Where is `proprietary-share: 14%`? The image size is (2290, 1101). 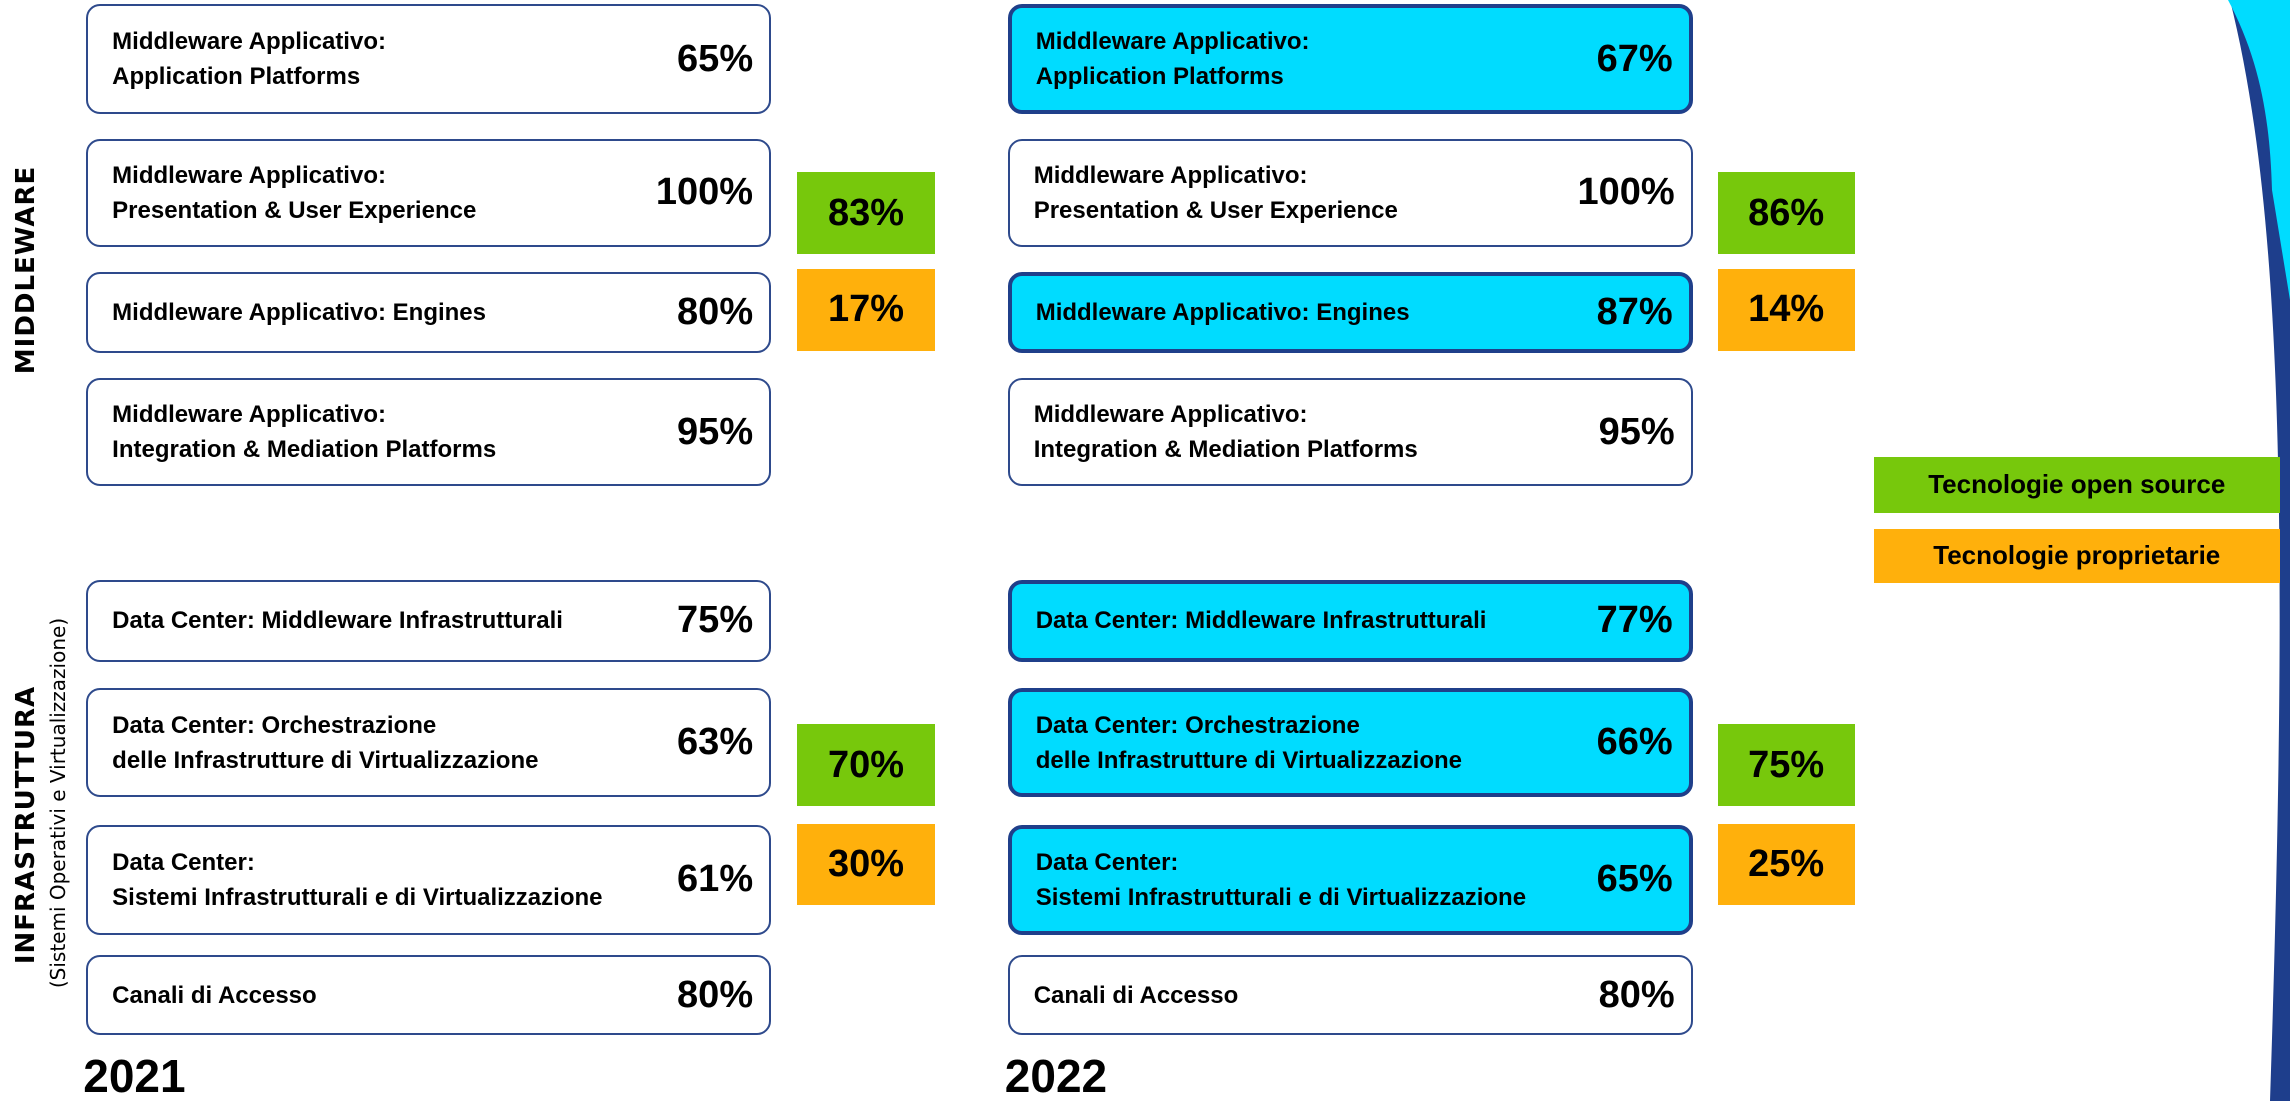
proprietary-share: 14% is located at coordinates (1786, 309).